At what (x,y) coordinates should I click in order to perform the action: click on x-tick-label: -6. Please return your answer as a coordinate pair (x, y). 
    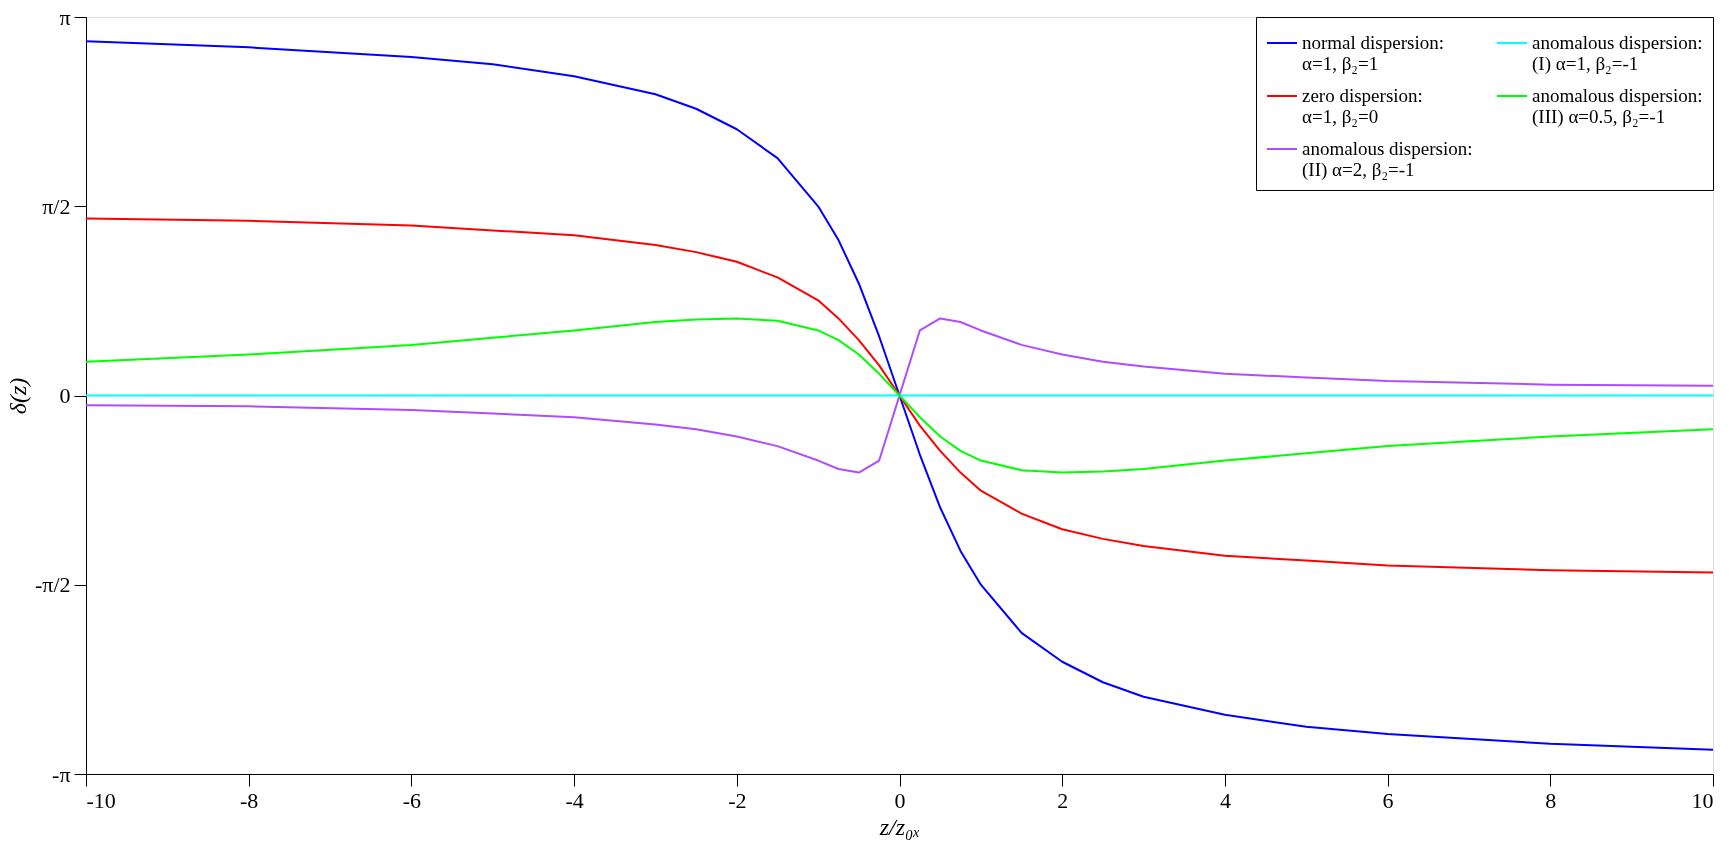
    Looking at the image, I should click on (412, 800).